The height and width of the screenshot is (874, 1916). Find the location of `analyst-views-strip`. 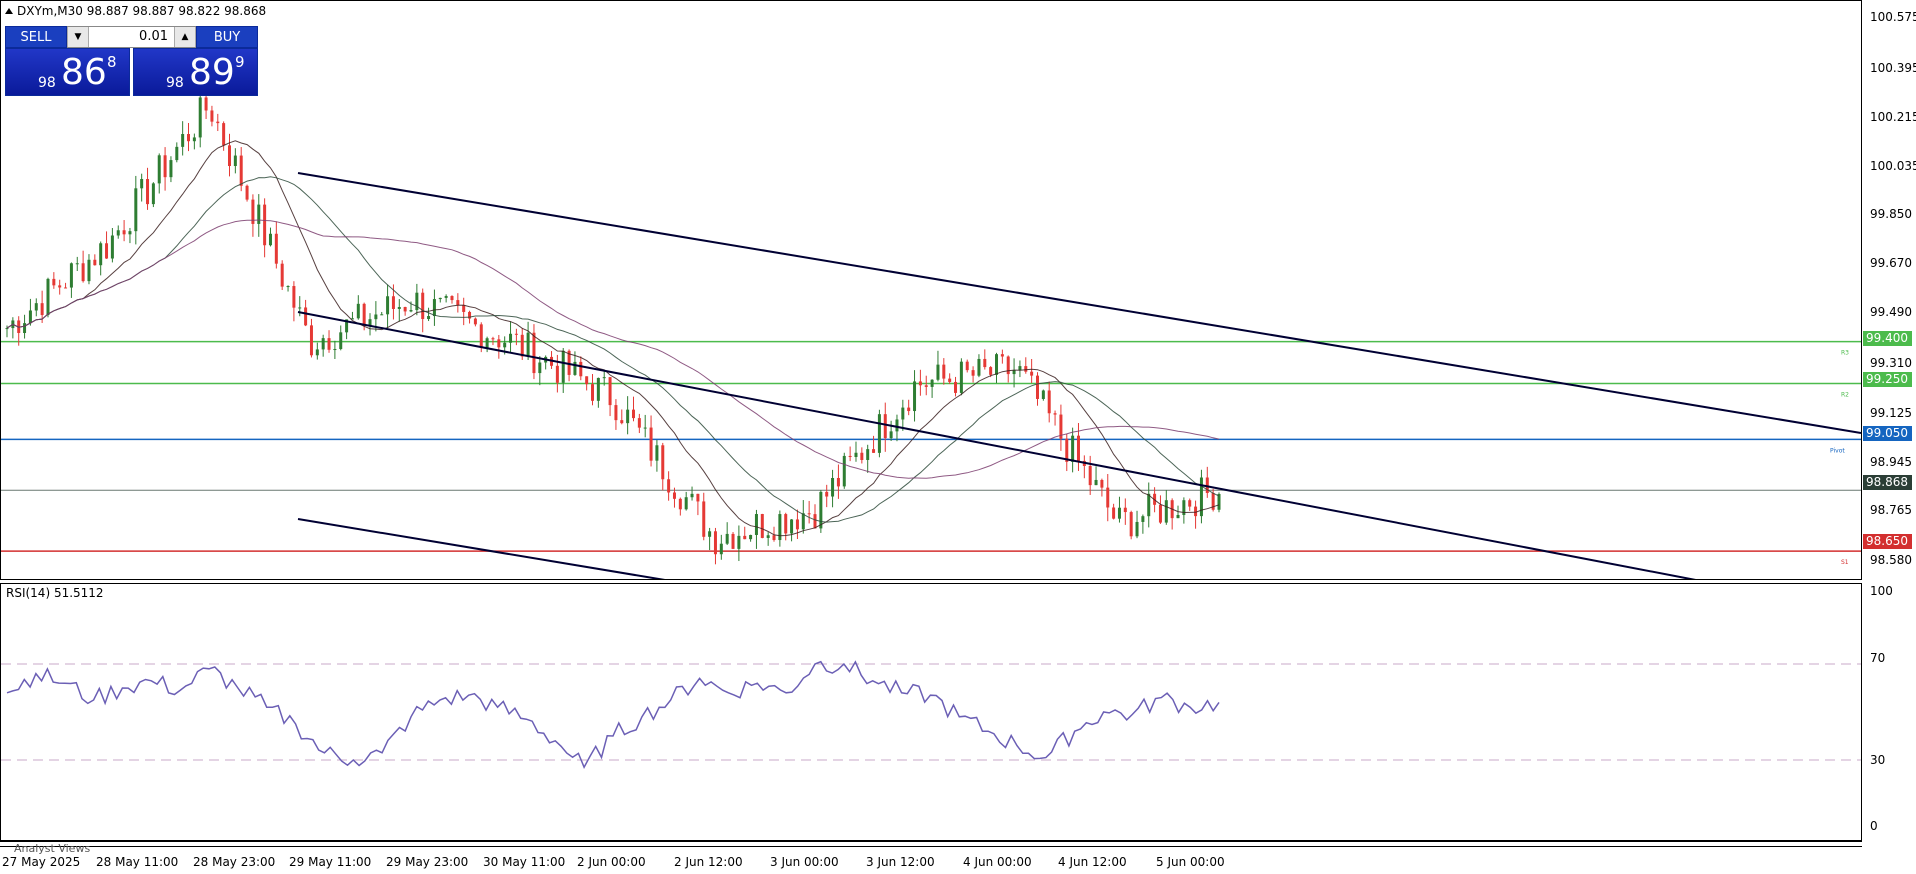

analyst-views-strip is located at coordinates (931, 844).